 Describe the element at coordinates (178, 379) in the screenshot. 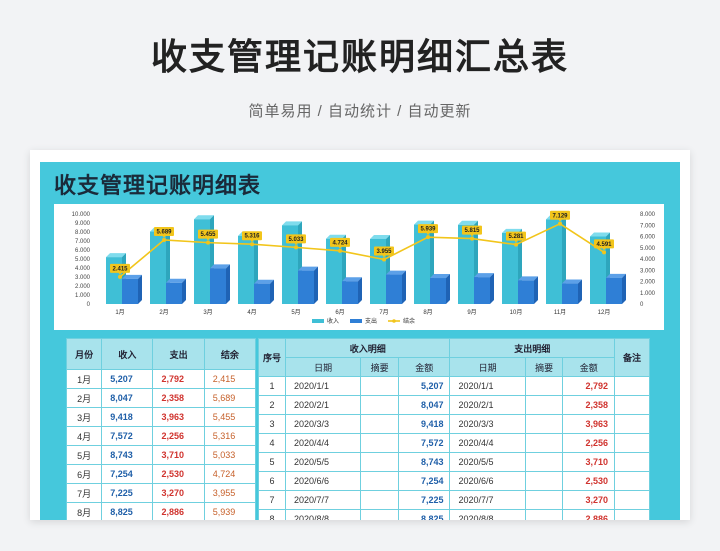

I see `summary-cell: 2,792` at that location.